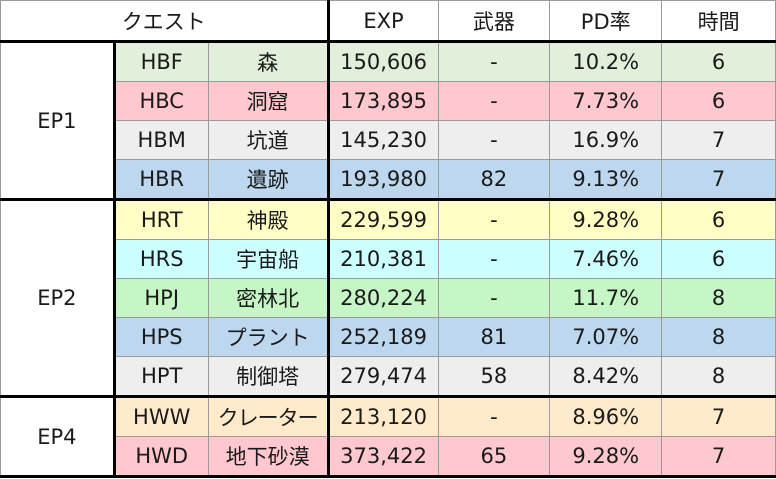  I want to click on quest-code-cell: HWD, so click(161, 457).